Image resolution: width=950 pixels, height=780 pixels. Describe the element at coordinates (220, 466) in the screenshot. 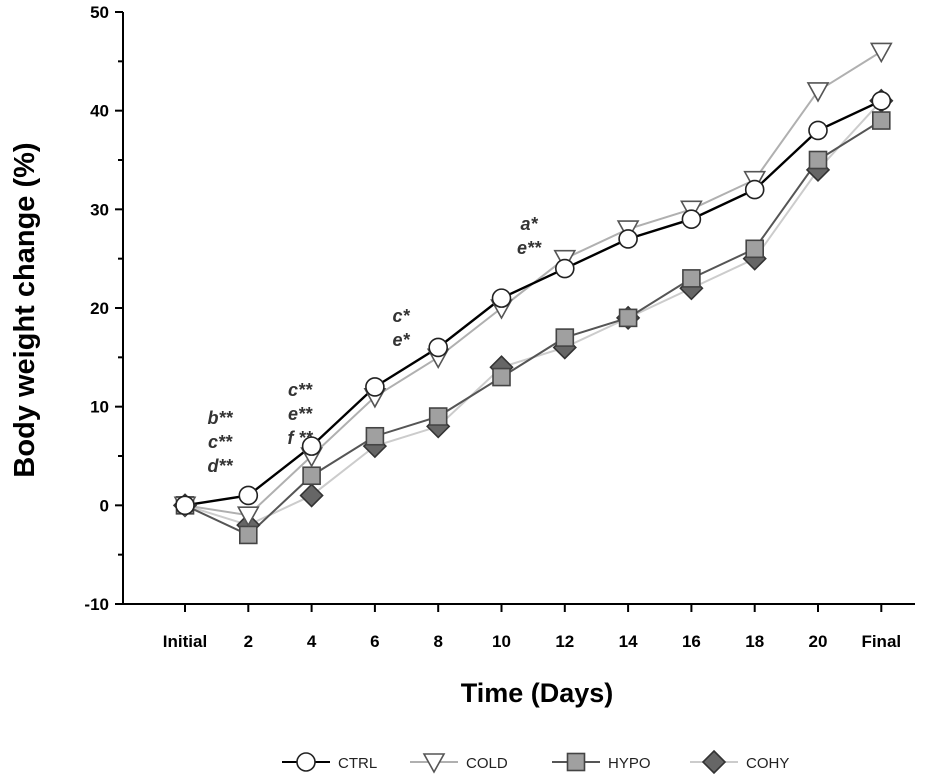

I see `significance-annotation: d**` at that location.